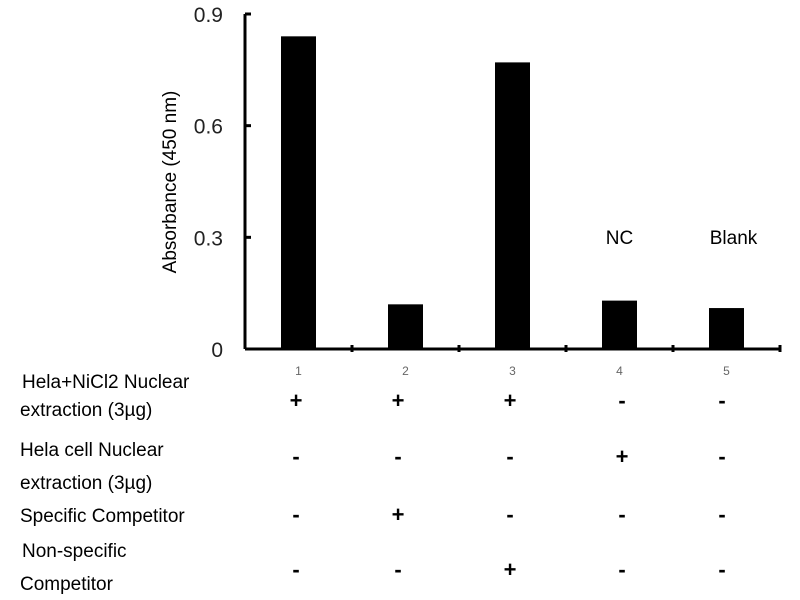 This screenshot has width=800, height=600. I want to click on x-tick-label: 3, so click(512, 371).